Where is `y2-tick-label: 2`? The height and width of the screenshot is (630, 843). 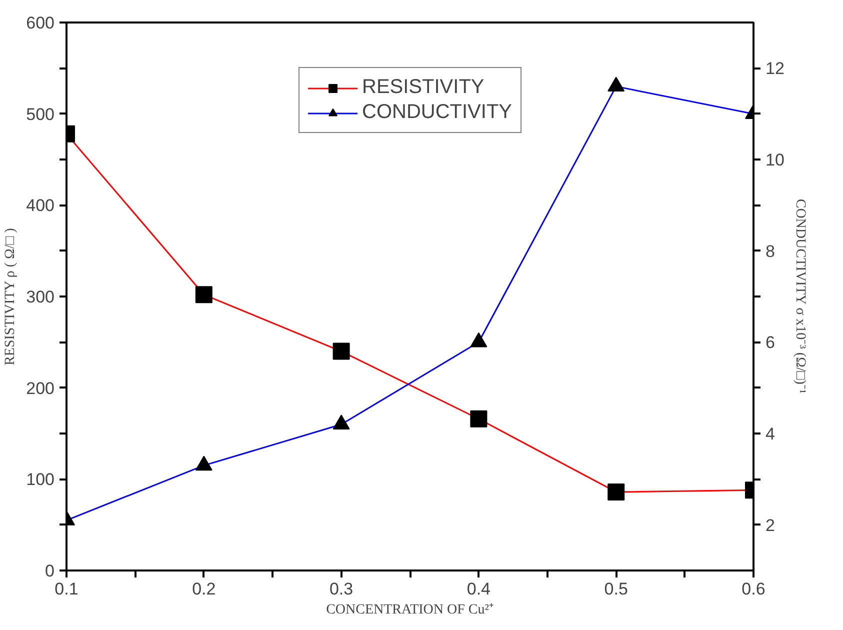
y2-tick-label: 2 is located at coordinates (770, 525).